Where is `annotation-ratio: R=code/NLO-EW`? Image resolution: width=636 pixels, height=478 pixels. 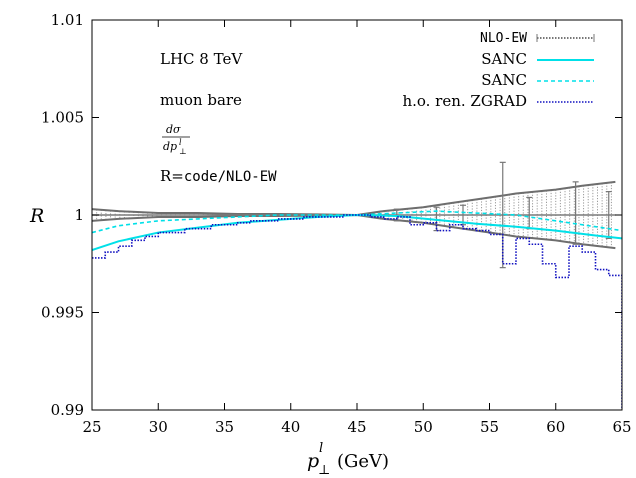
annotation-ratio: R=code/NLO-EW is located at coordinates (218, 176).